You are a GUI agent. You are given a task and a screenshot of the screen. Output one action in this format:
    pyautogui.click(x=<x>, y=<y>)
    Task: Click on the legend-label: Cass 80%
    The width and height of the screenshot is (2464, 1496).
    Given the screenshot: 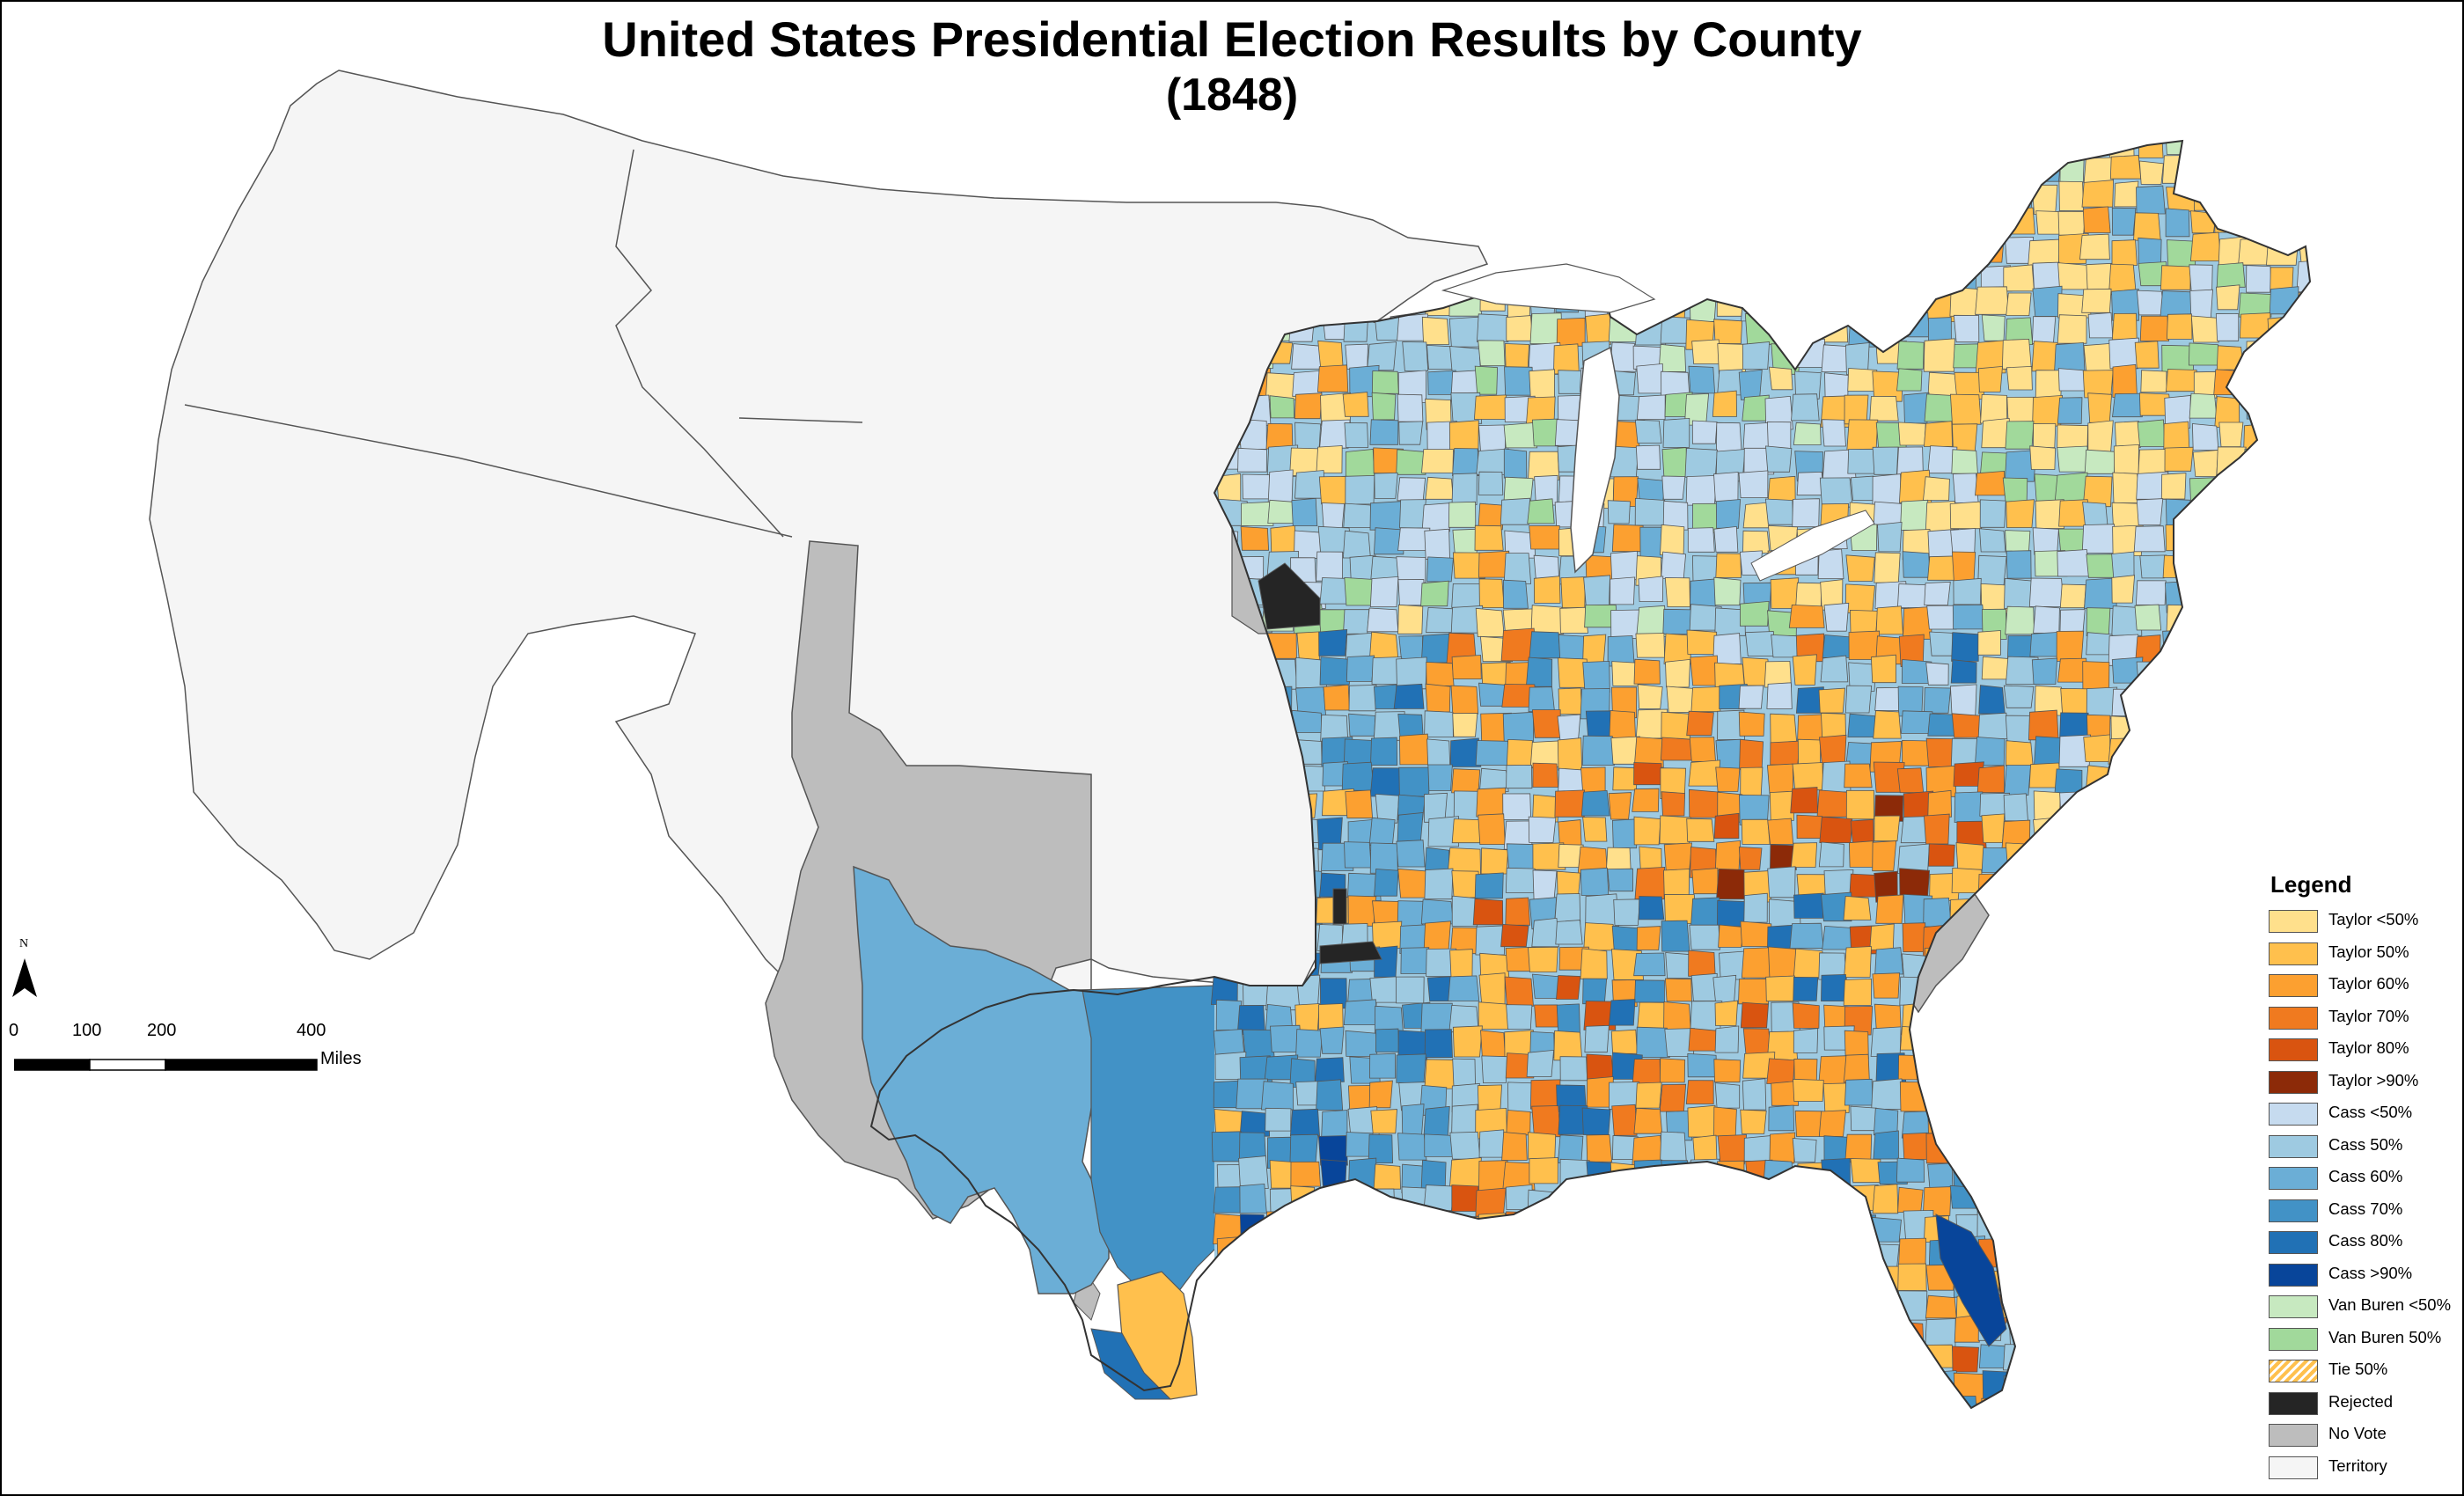 What is the action you would take?
    pyautogui.click(x=2365, y=1240)
    